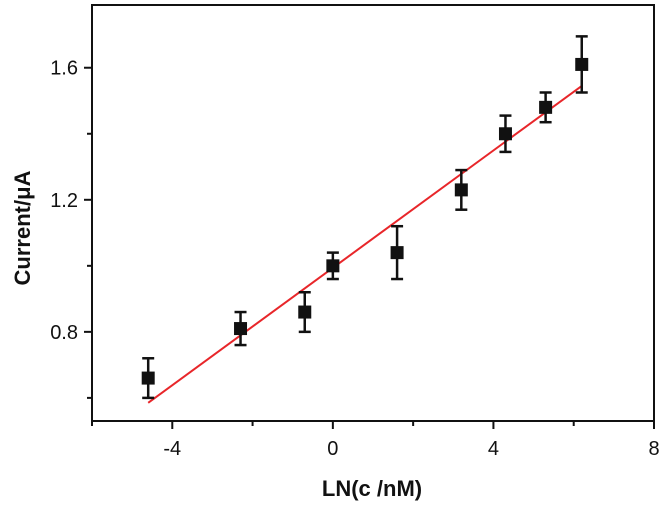  What do you see at coordinates (172, 449) in the screenshot?
I see `x-tick-label: -4` at bounding box center [172, 449].